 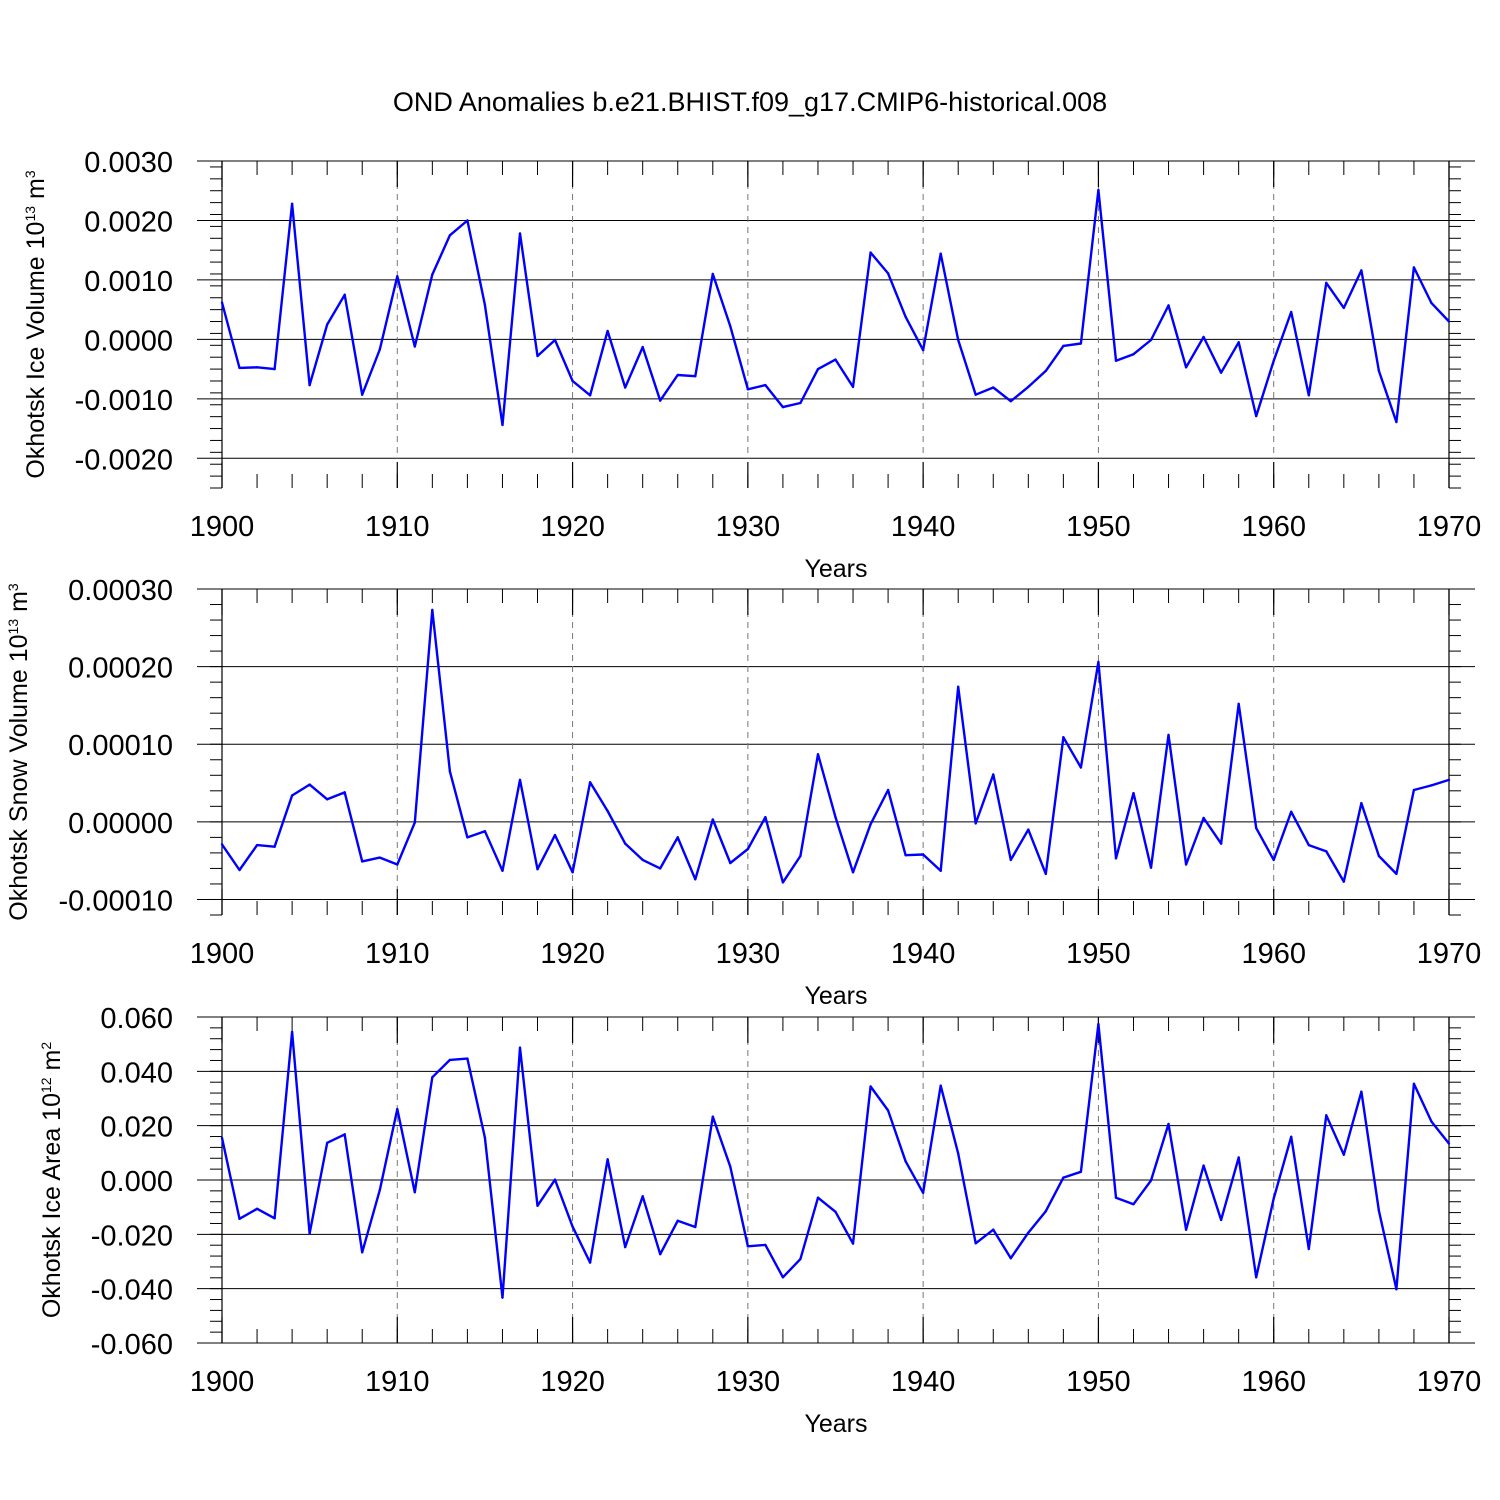 I want to click on y-tick-label: 0.060, so click(x=136, y=1019).